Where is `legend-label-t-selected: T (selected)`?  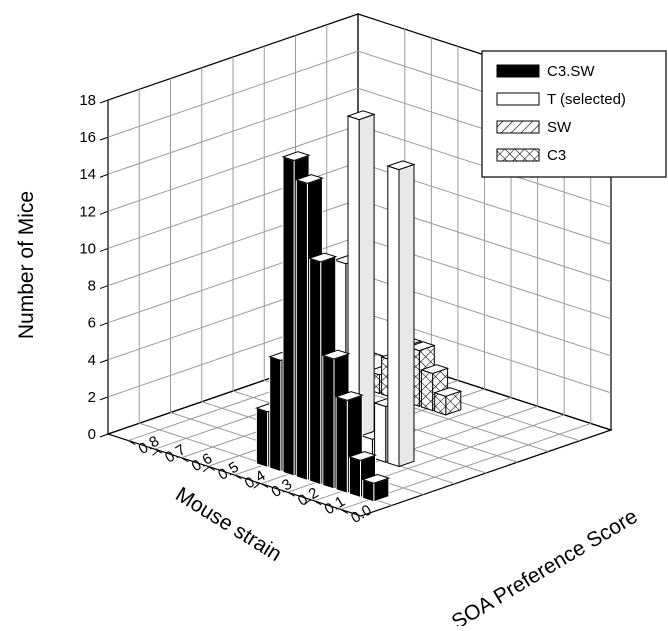 legend-label-t-selected: T (selected) is located at coordinates (586, 99).